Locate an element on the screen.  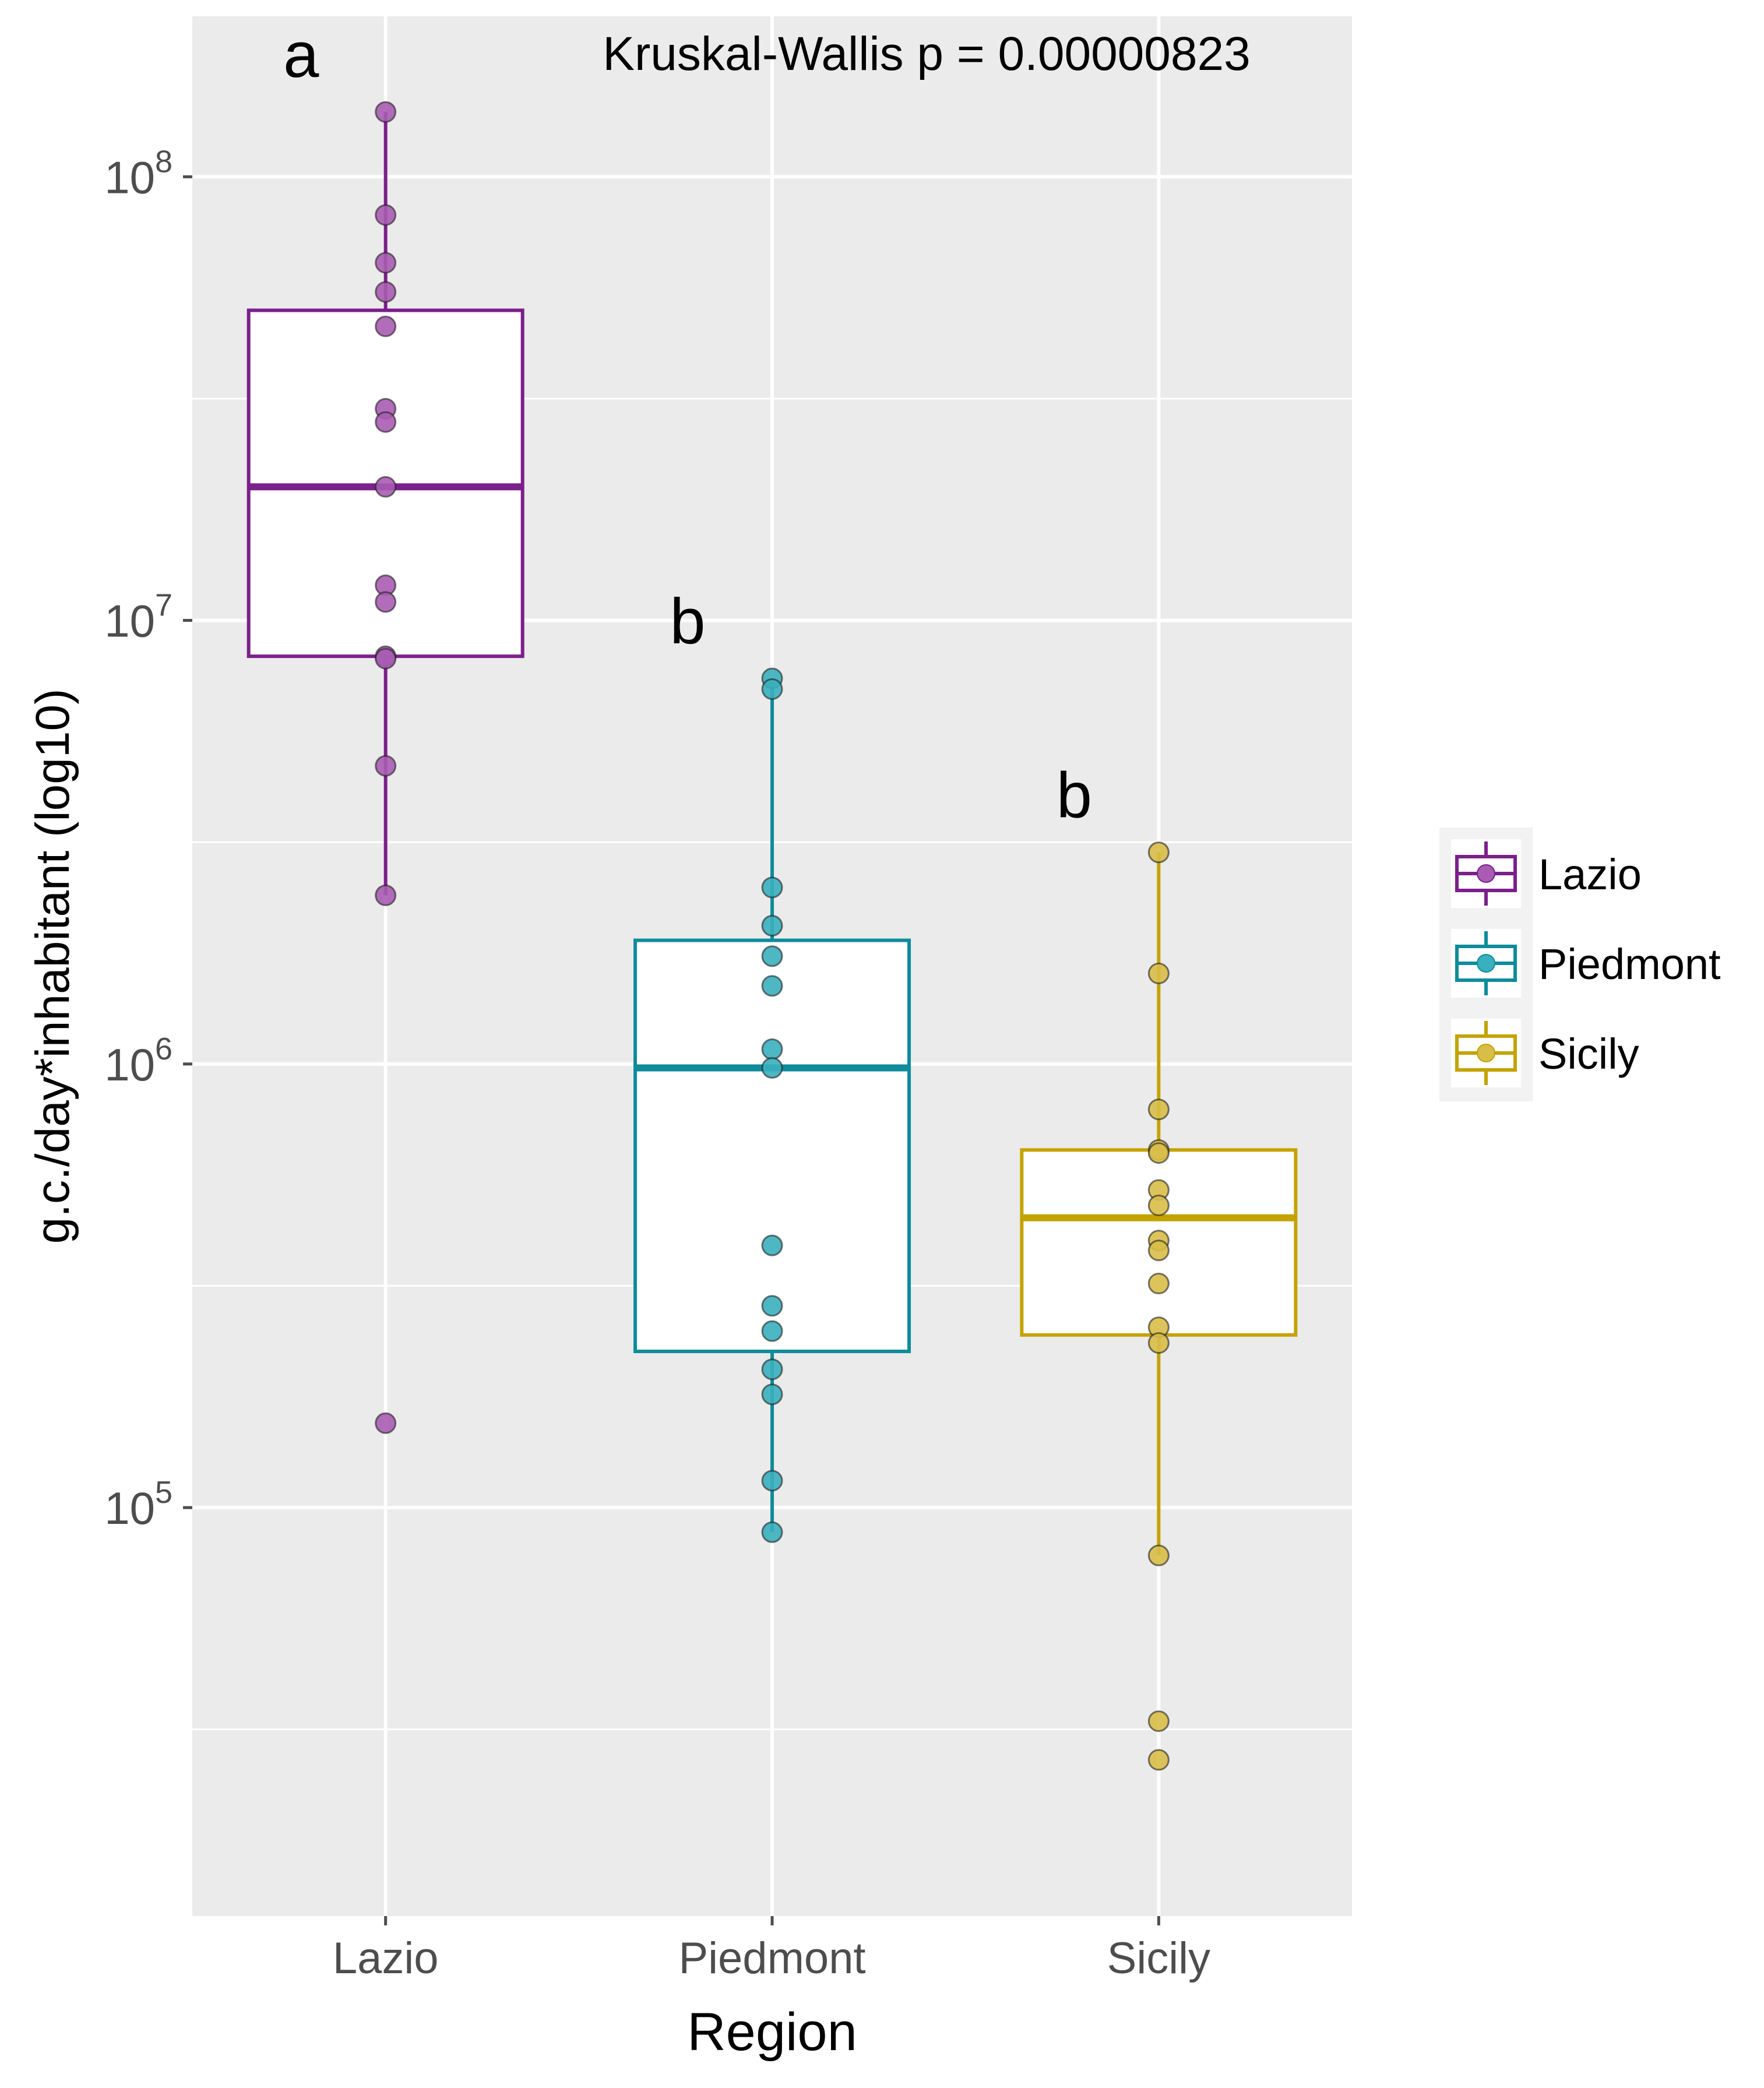
x-tick-label-sicily: Sicily is located at coordinates (1158, 1958).